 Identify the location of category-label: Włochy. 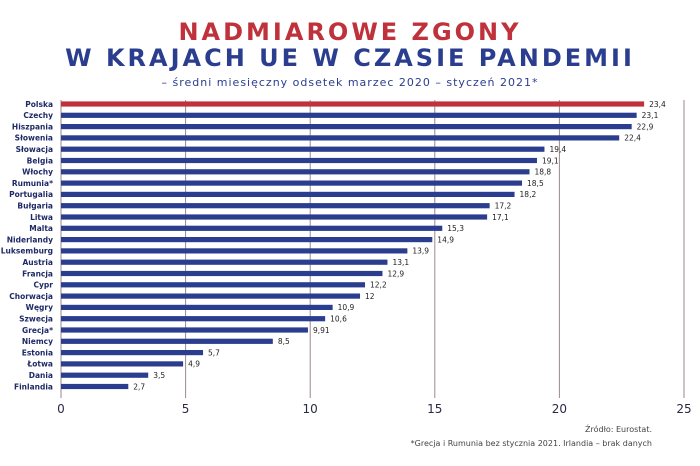
(37, 172).